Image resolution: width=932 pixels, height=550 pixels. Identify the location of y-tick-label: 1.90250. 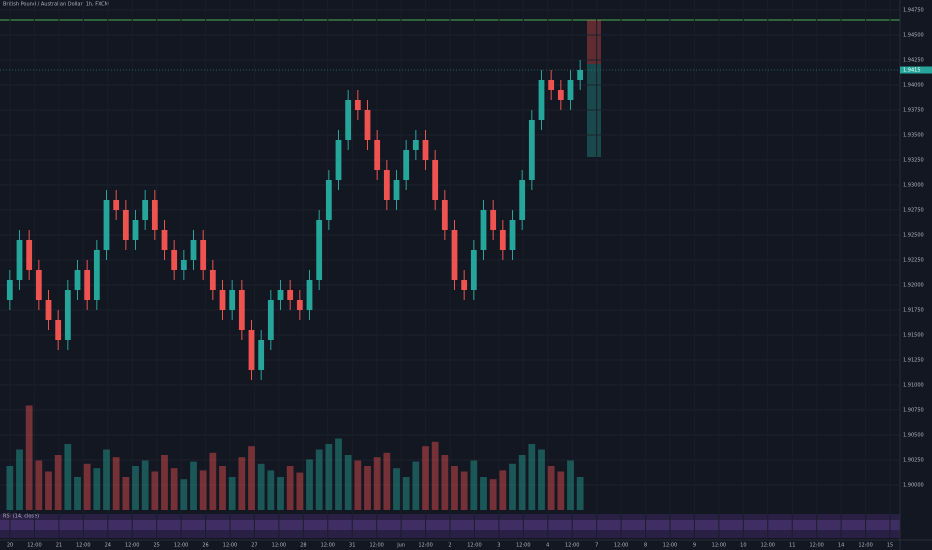
(913, 461).